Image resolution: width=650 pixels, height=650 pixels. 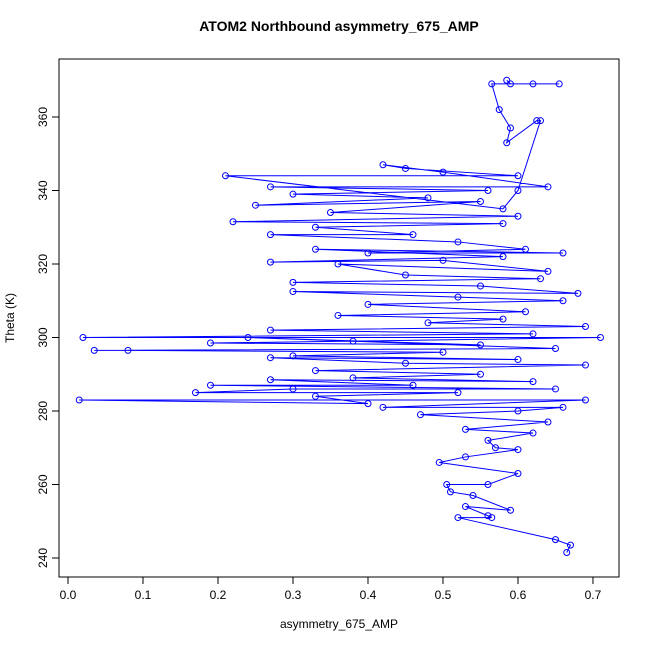 What do you see at coordinates (43, 484) in the screenshot?
I see `y-tick-label: 260` at bounding box center [43, 484].